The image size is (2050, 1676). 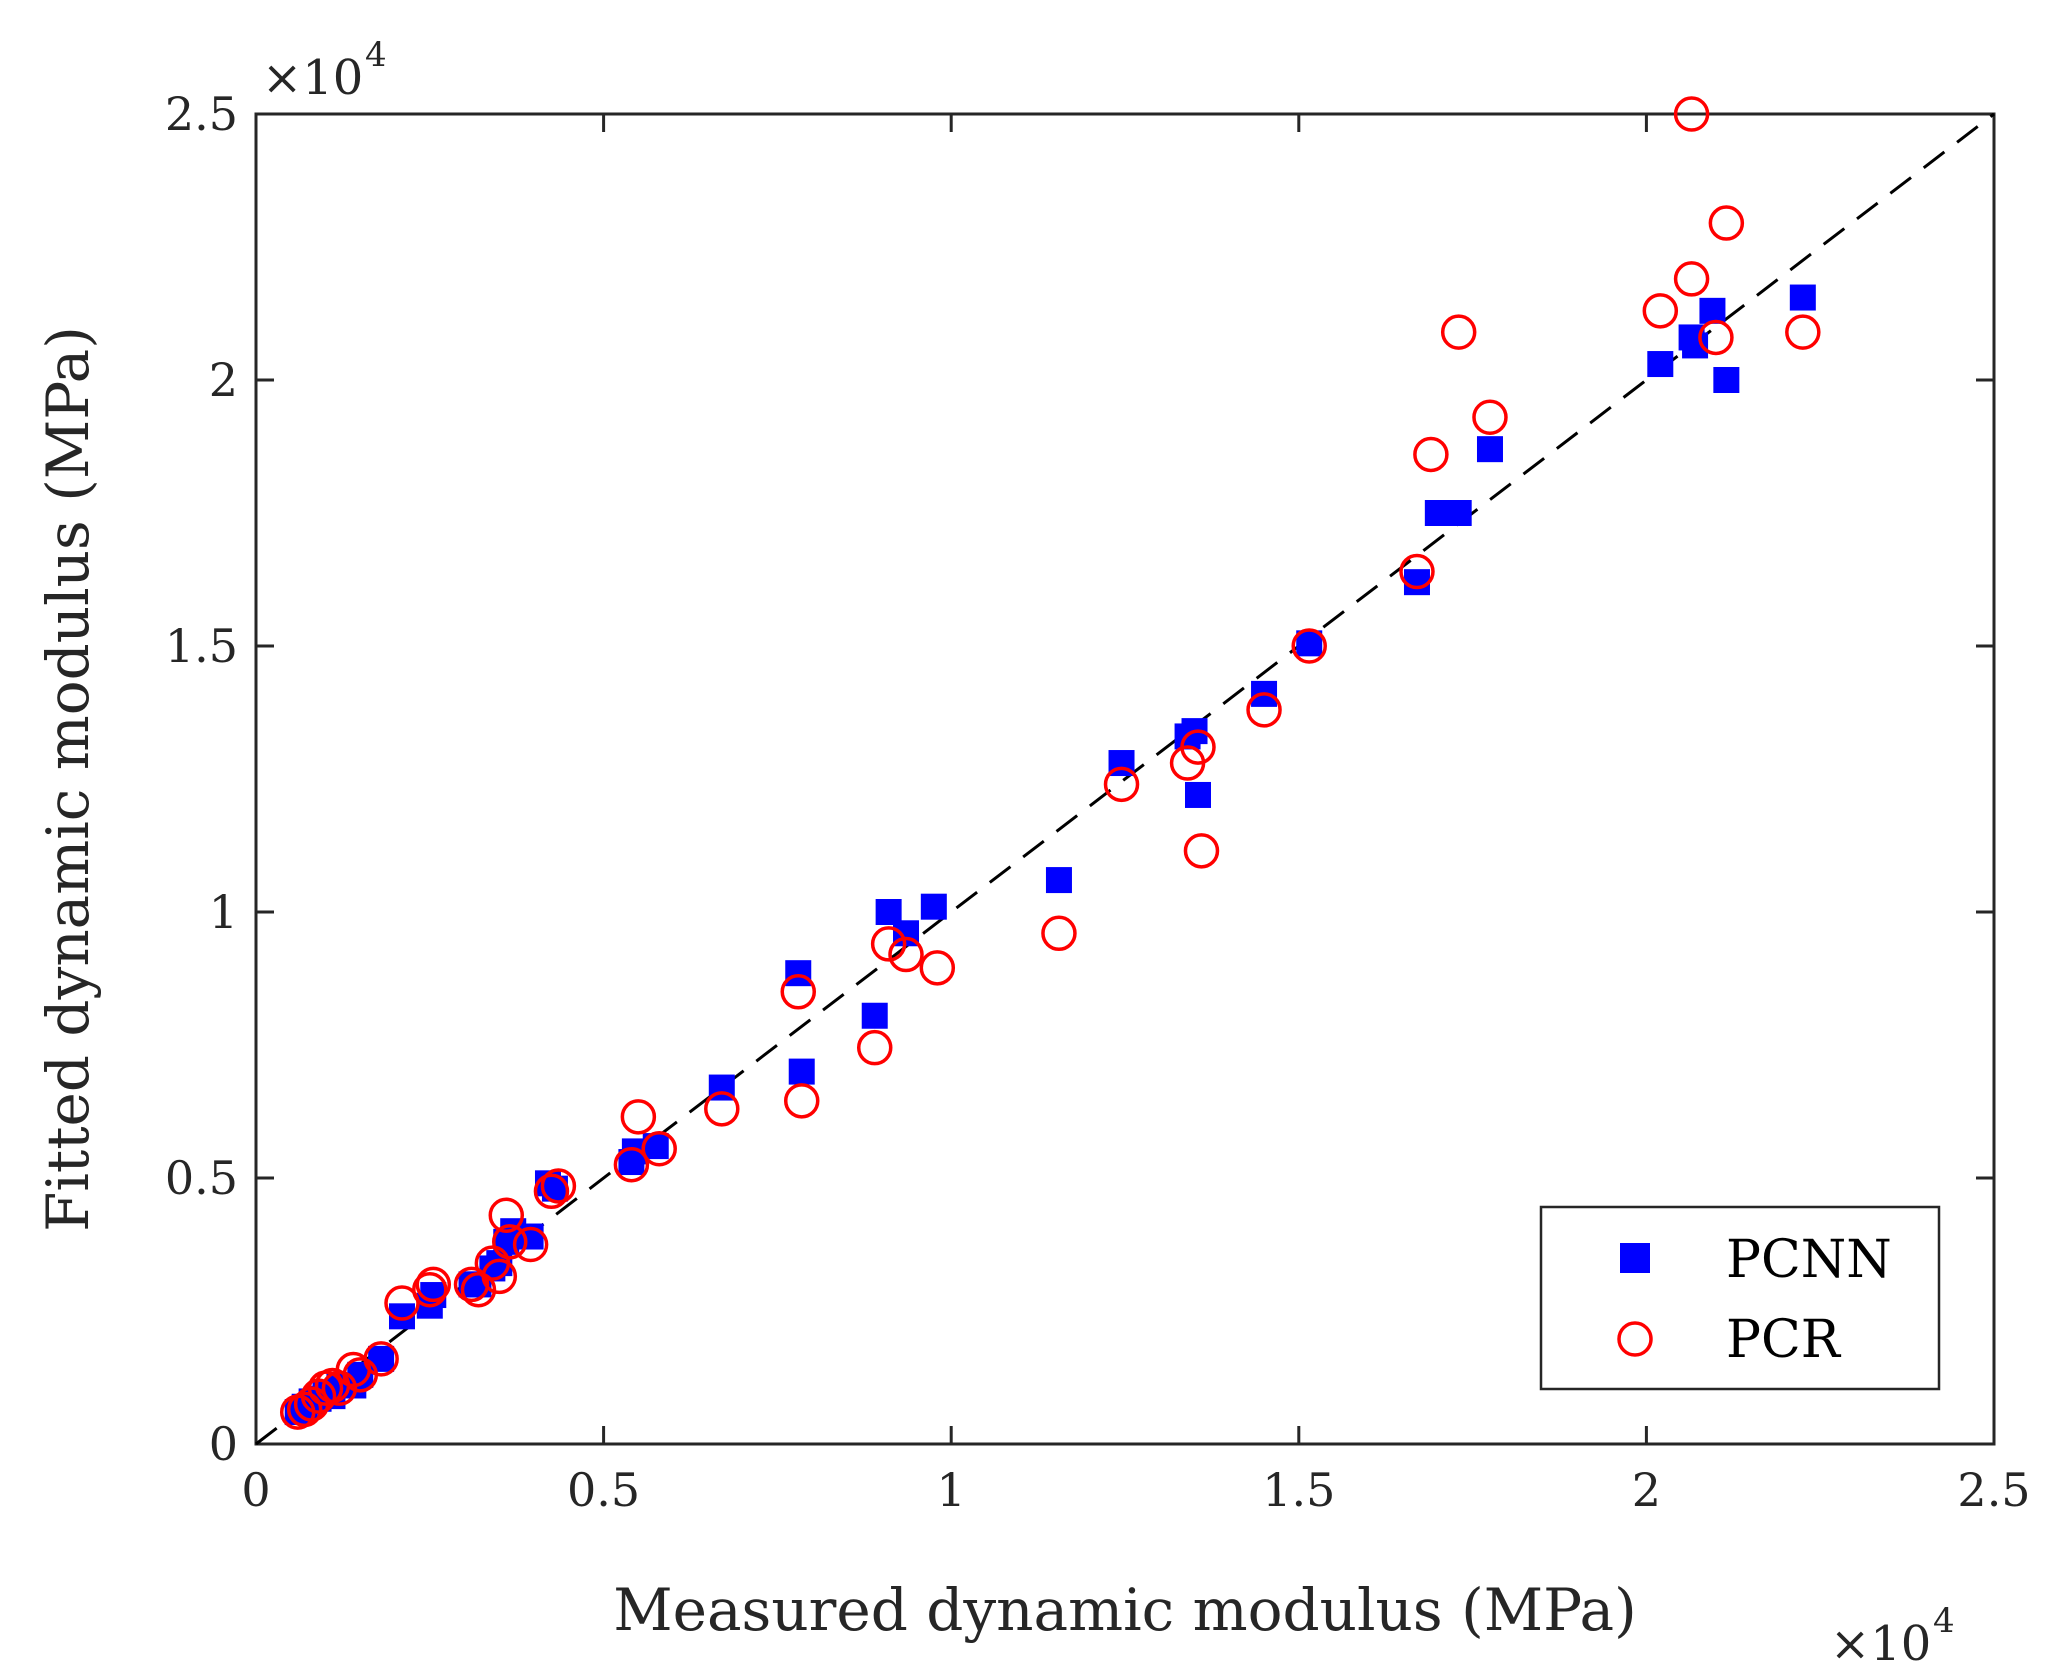 I want to click on x-tick-label: 1, so click(x=951, y=1490).